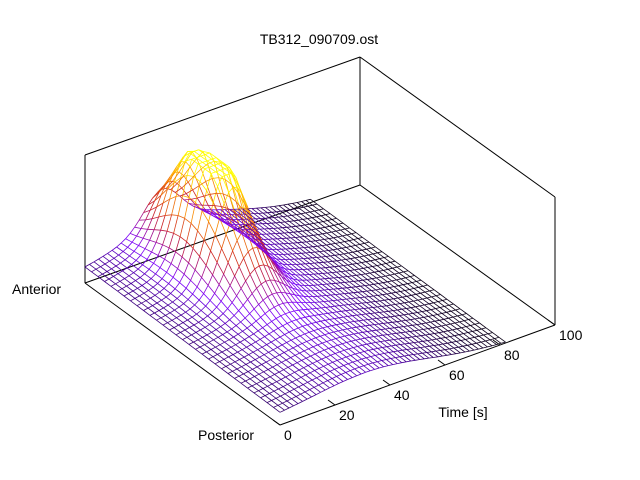 The width and height of the screenshot is (640, 480). I want to click on x-tick-mark, so click(496, 342).